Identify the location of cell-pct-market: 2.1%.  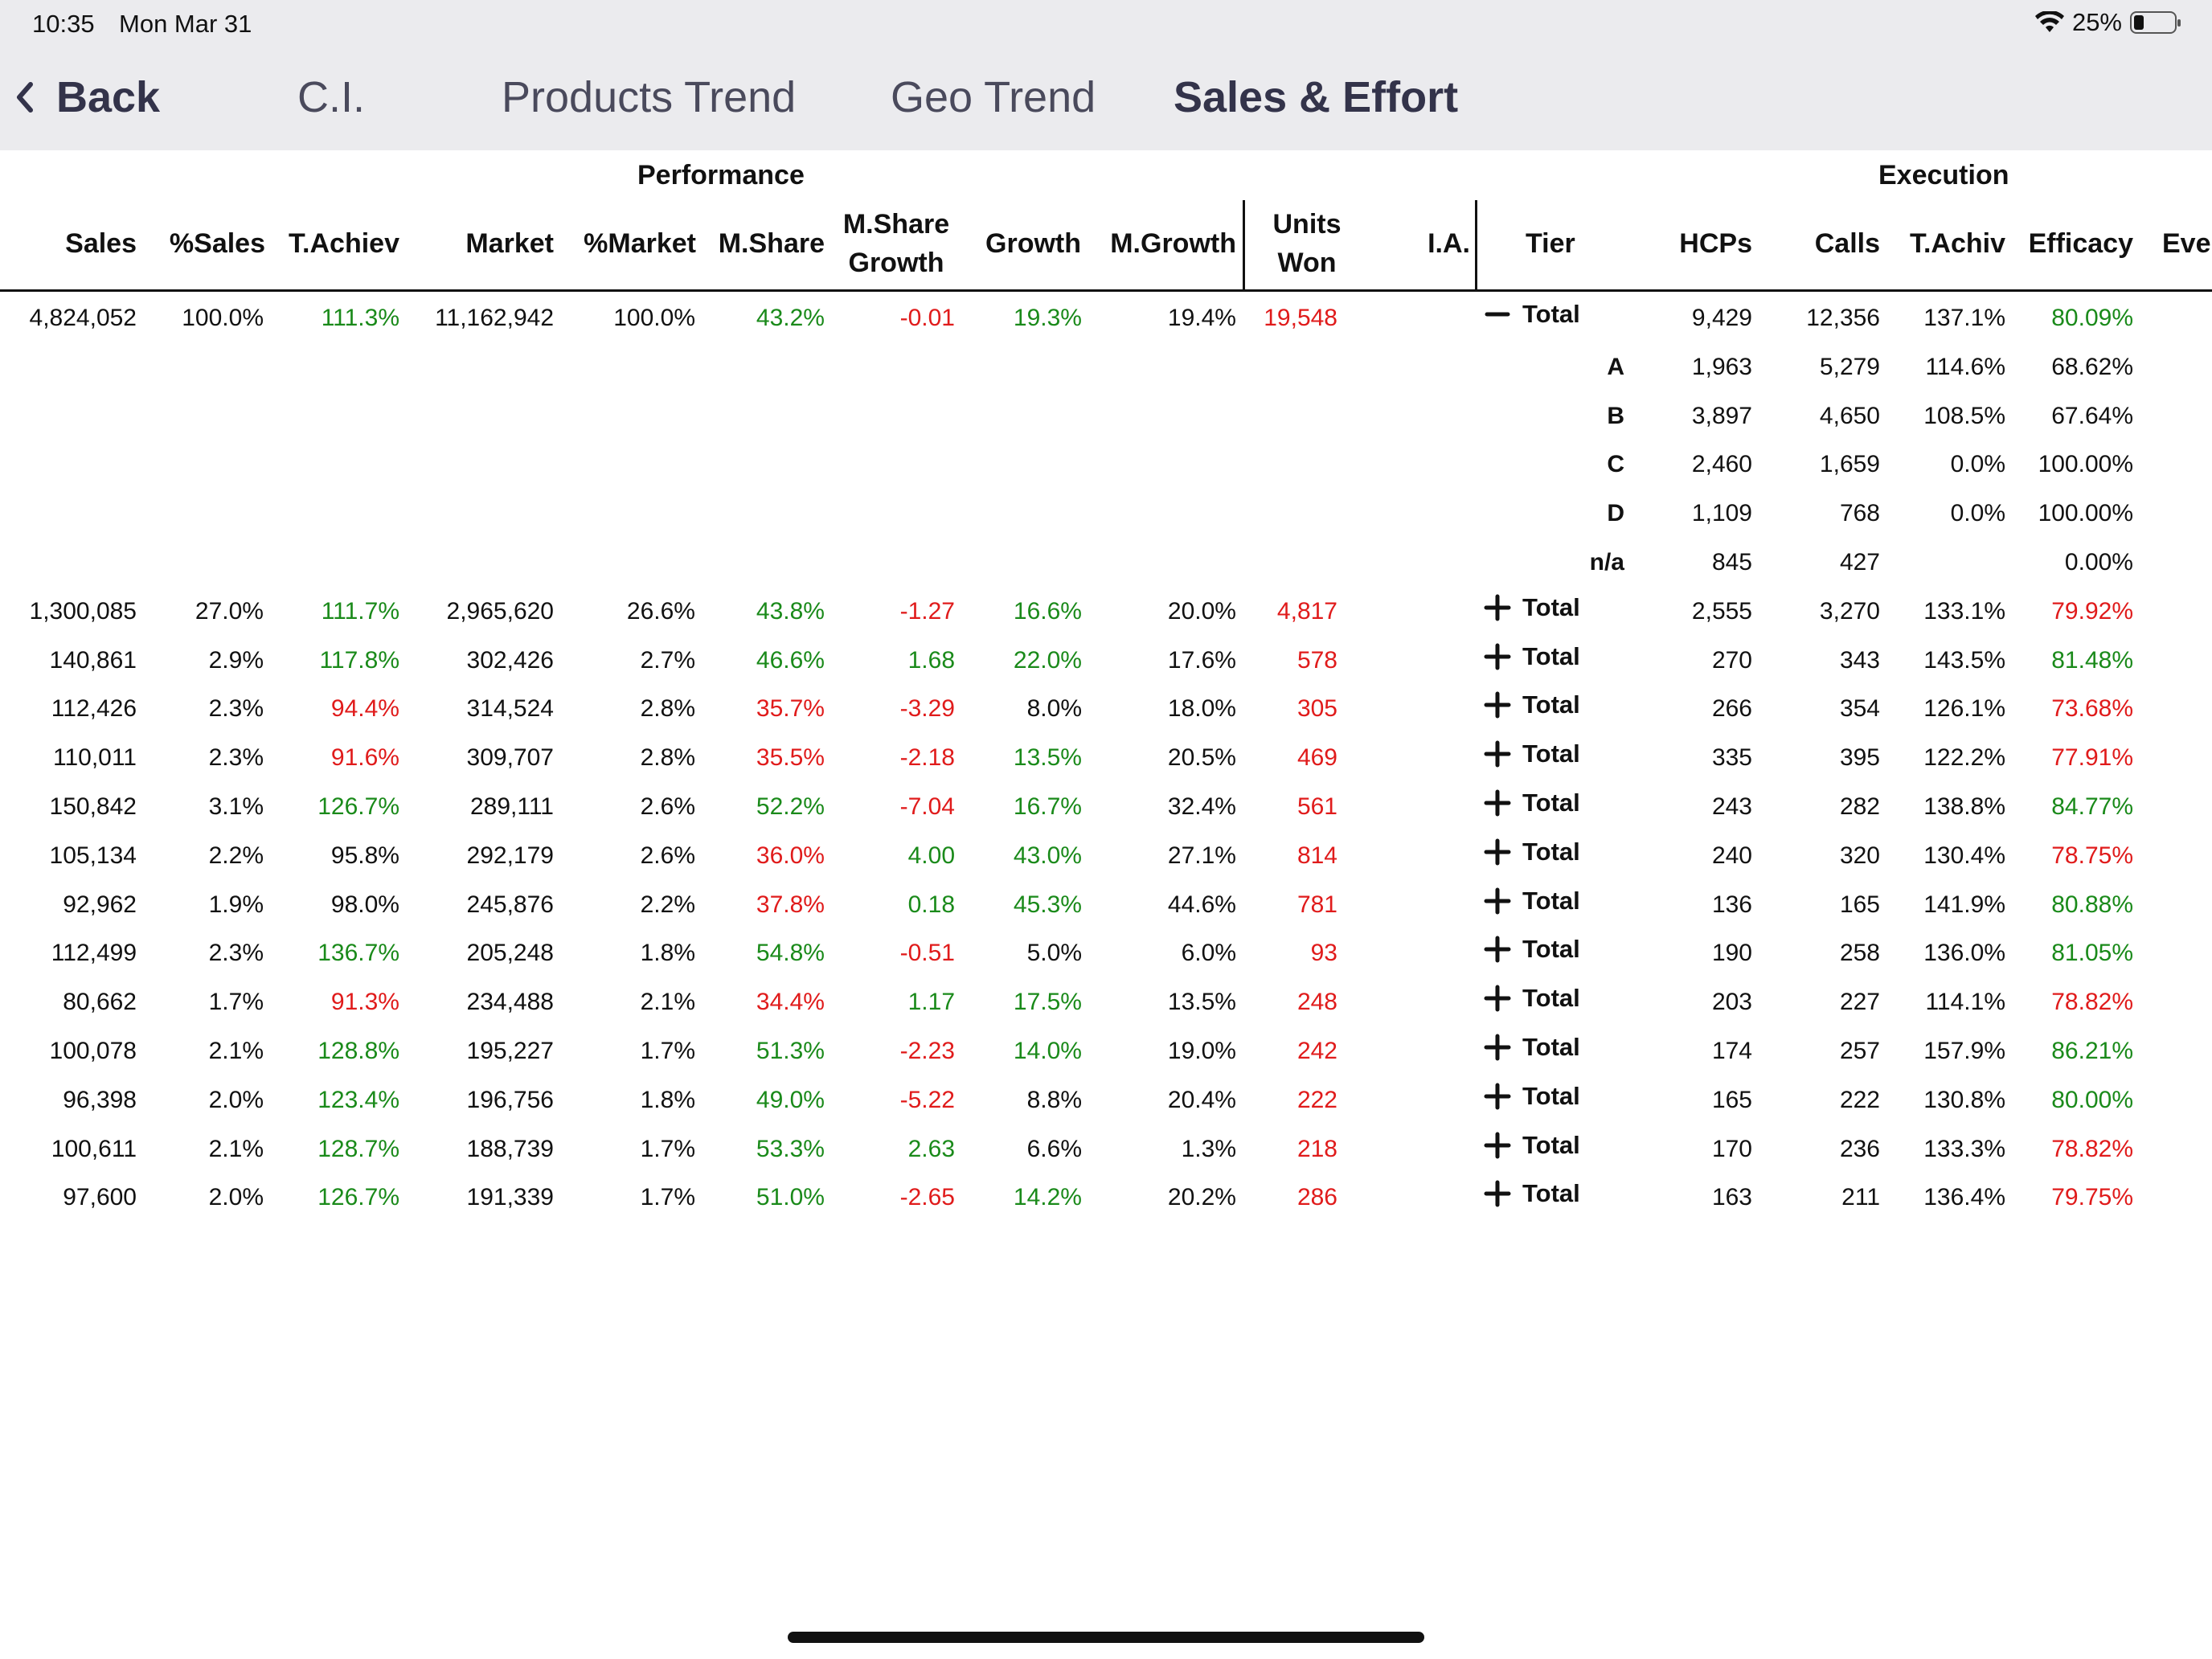
(667, 1002).